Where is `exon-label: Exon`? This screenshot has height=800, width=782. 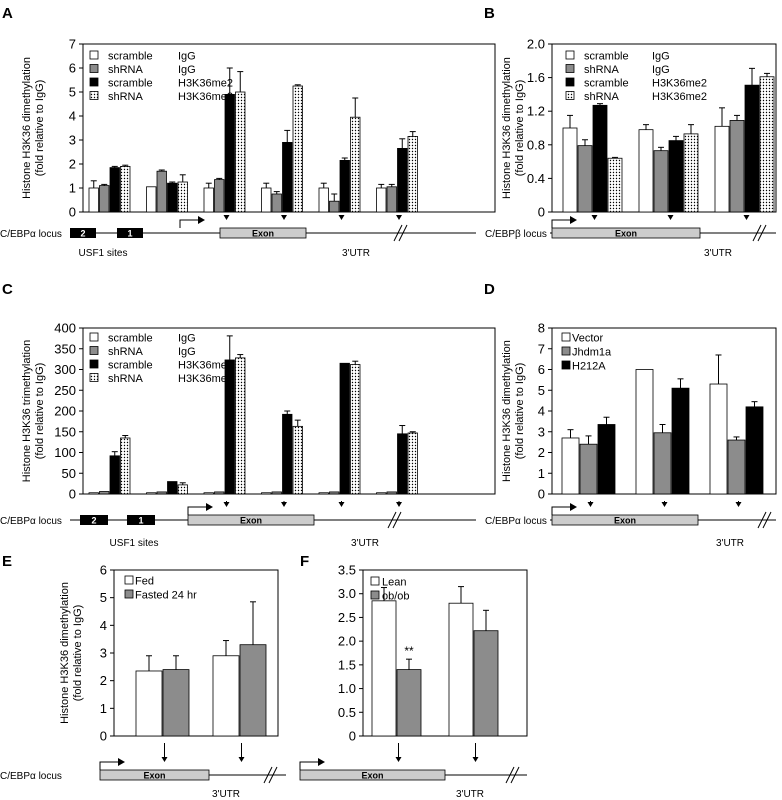 exon-label: Exon is located at coordinates (626, 234).